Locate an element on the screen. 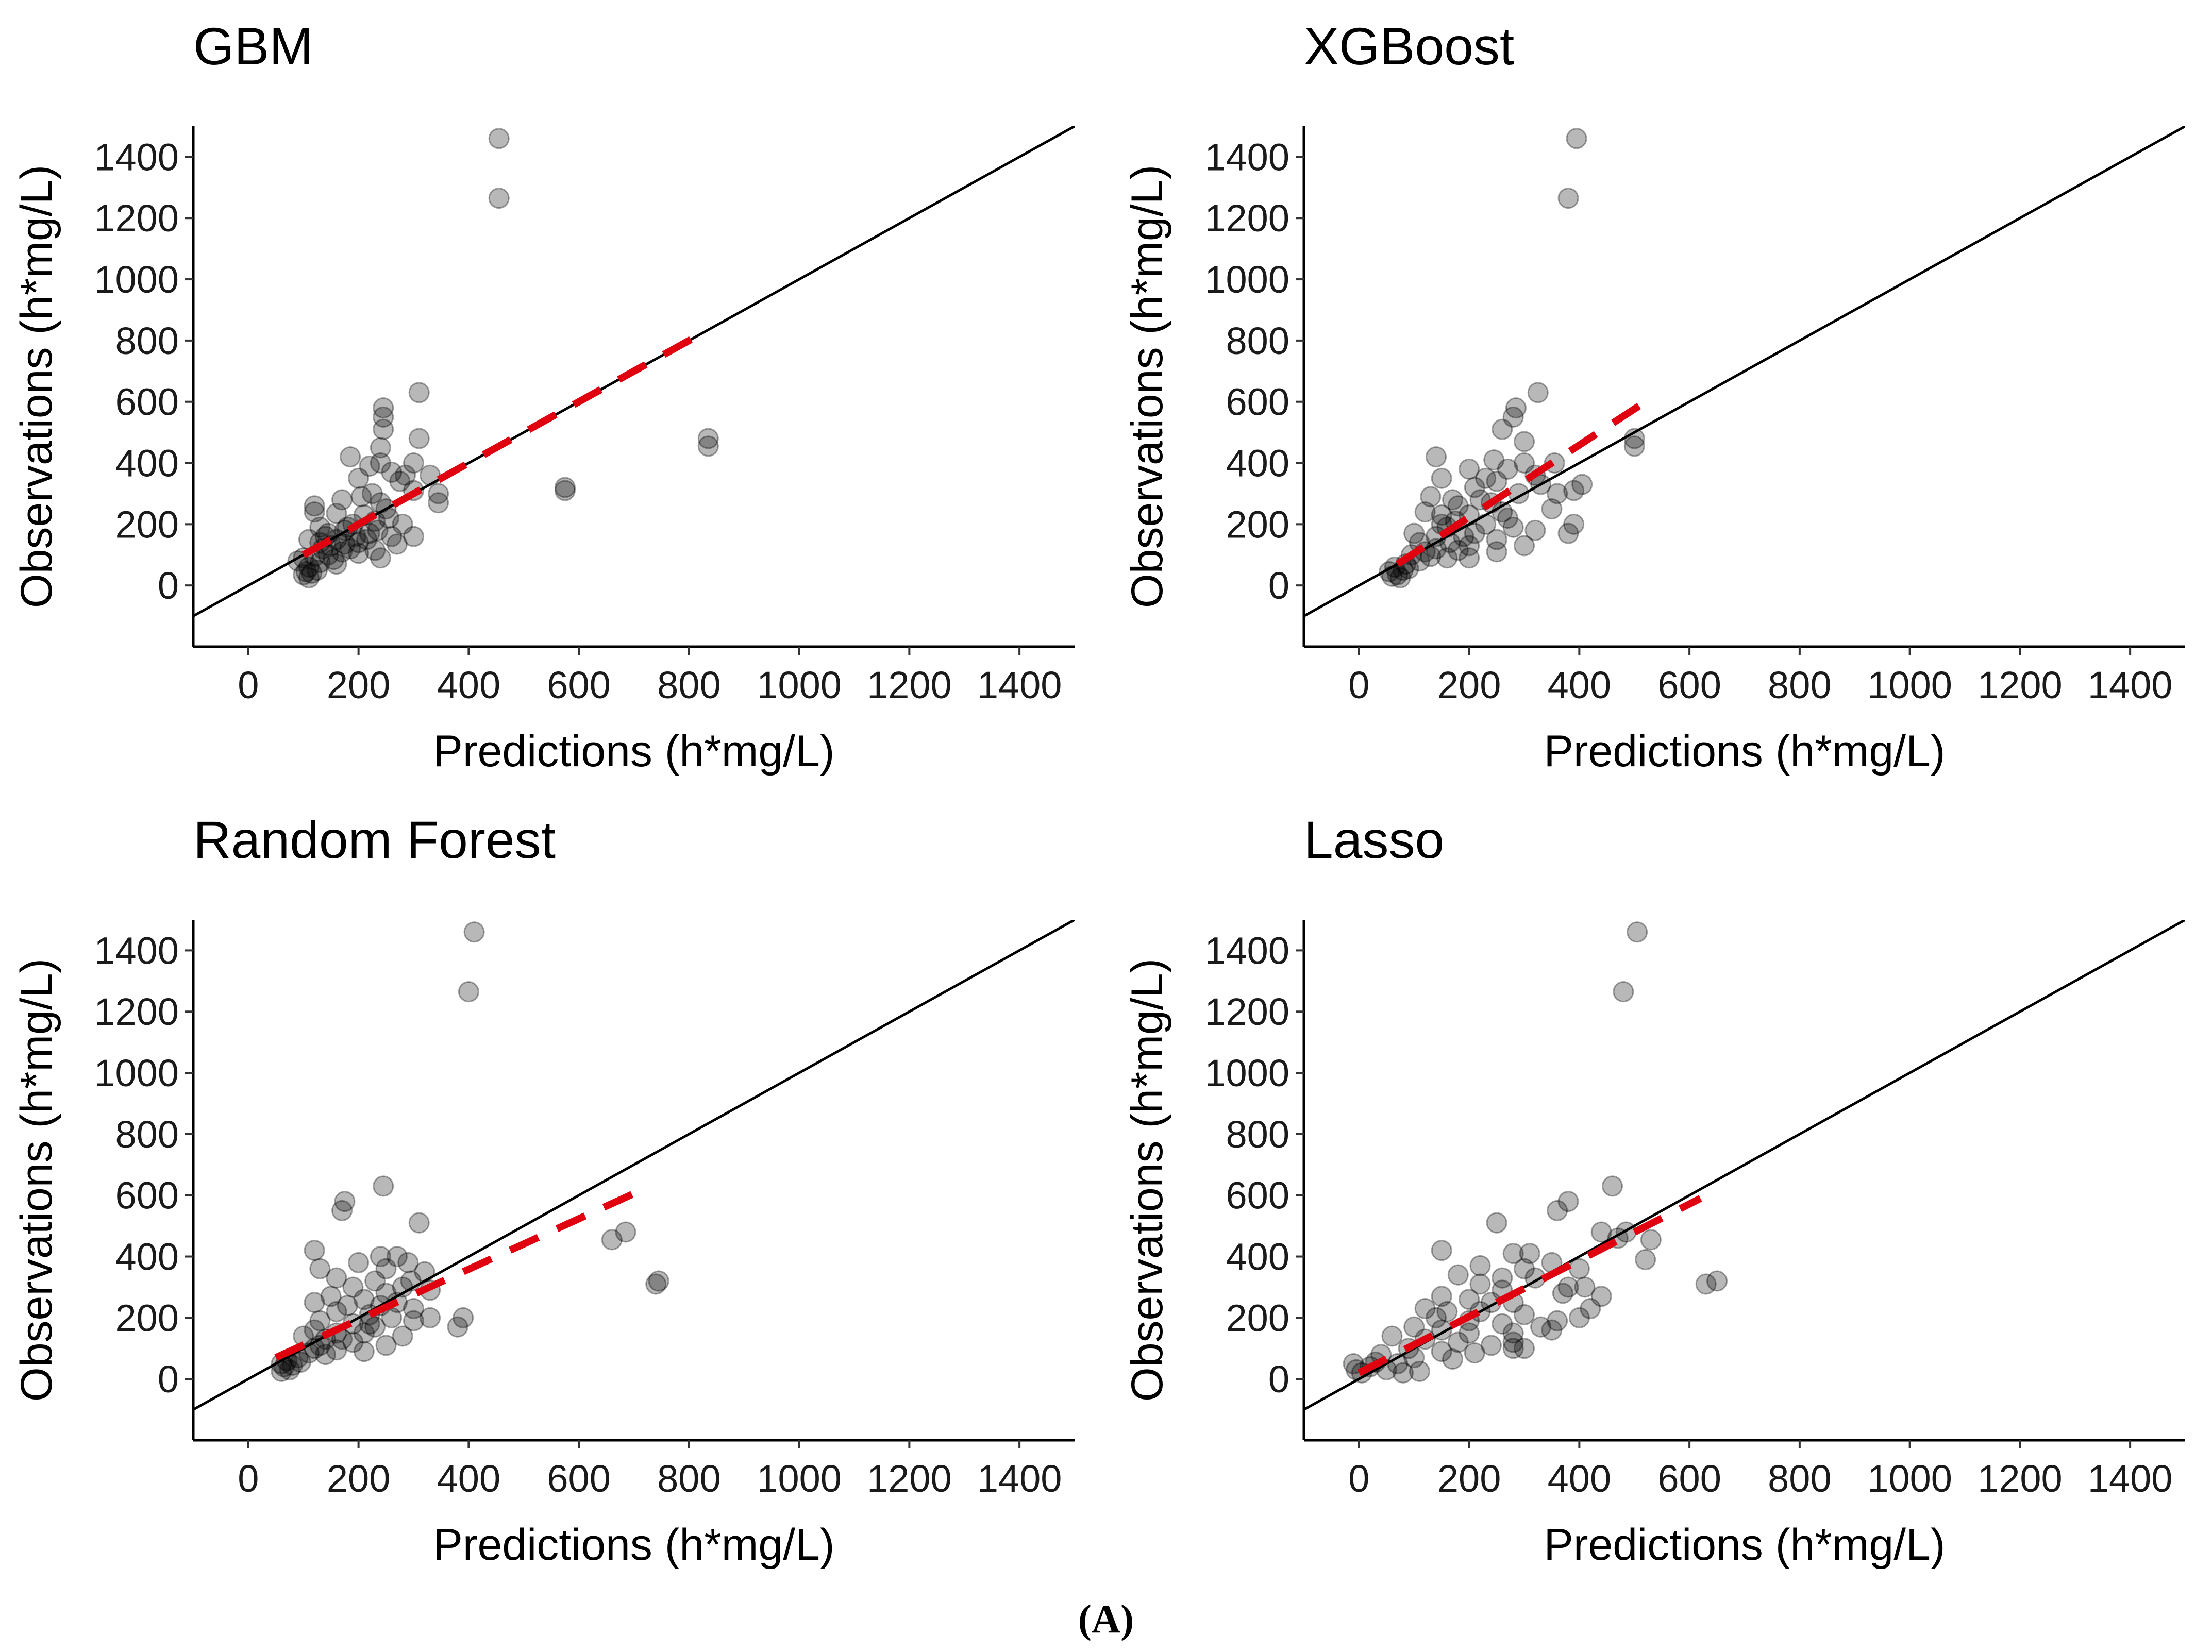 The width and height of the screenshot is (2212, 1652). x-tick-label: 400 is located at coordinates (468, 685).